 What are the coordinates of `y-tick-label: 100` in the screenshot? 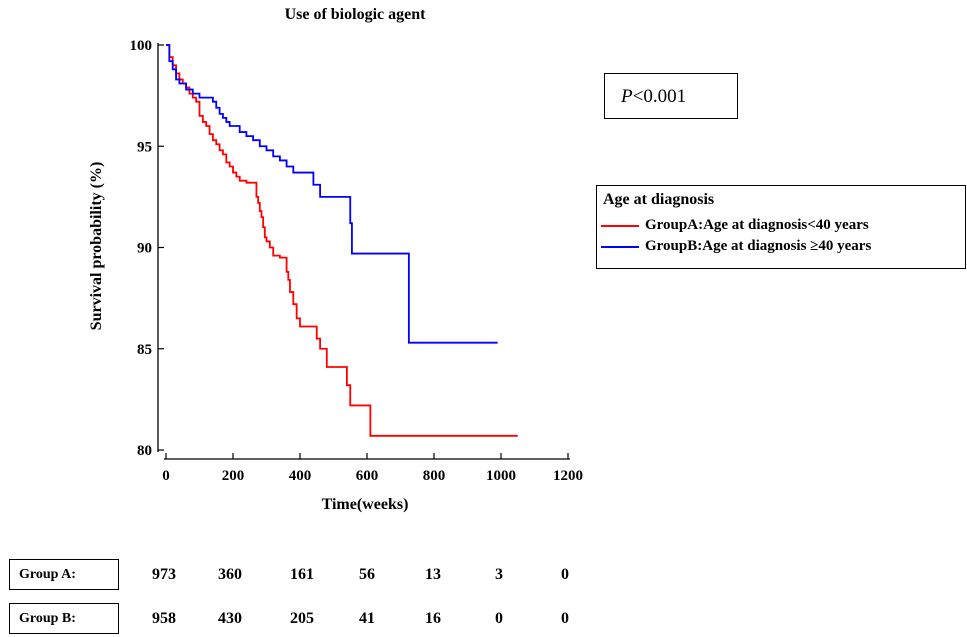 It's located at (141, 46).